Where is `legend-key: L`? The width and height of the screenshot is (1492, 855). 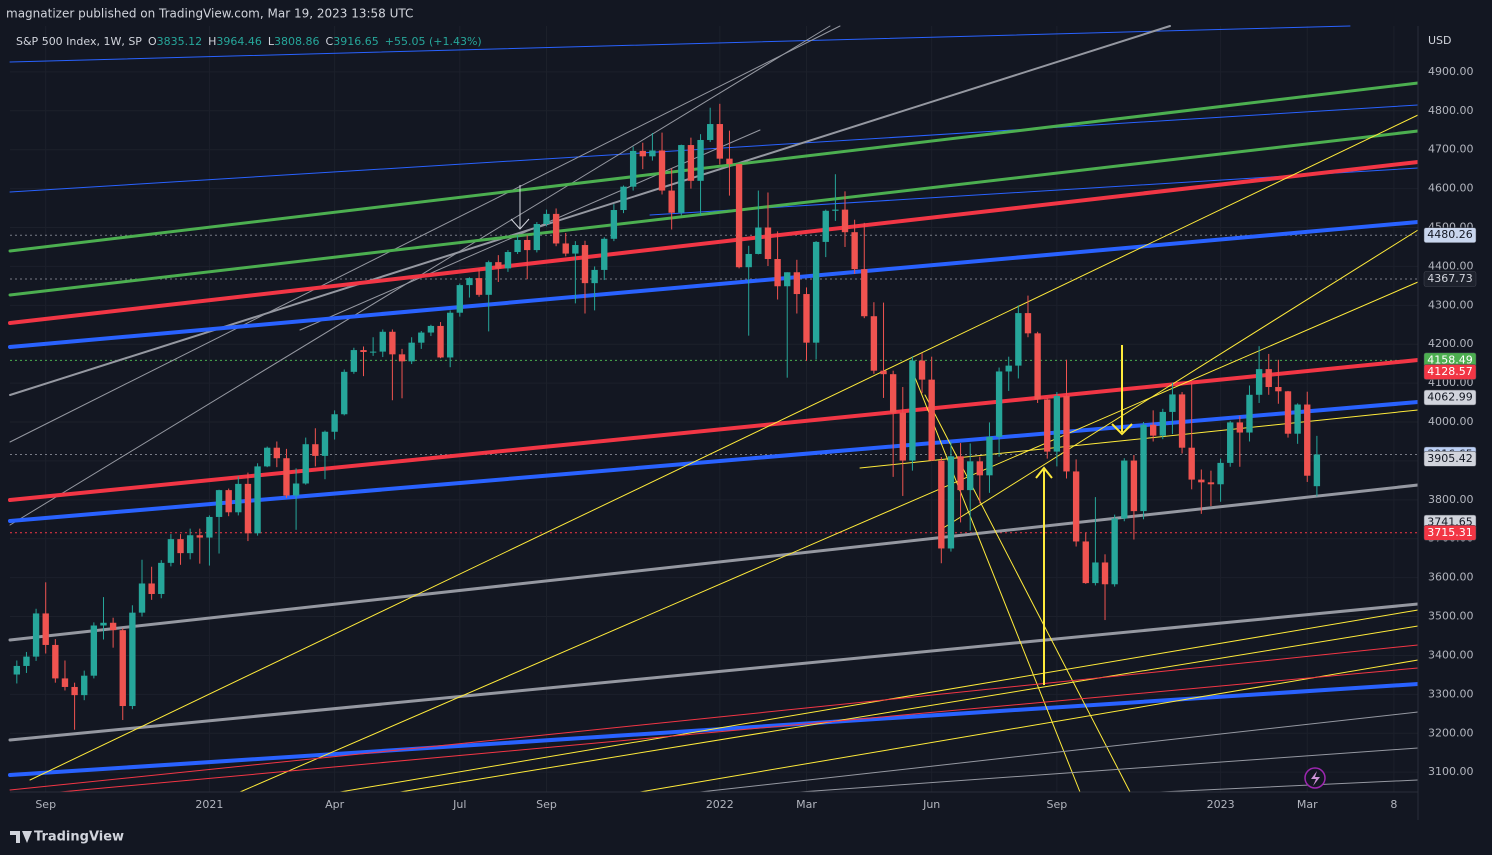
legend-key: L is located at coordinates (271, 41).